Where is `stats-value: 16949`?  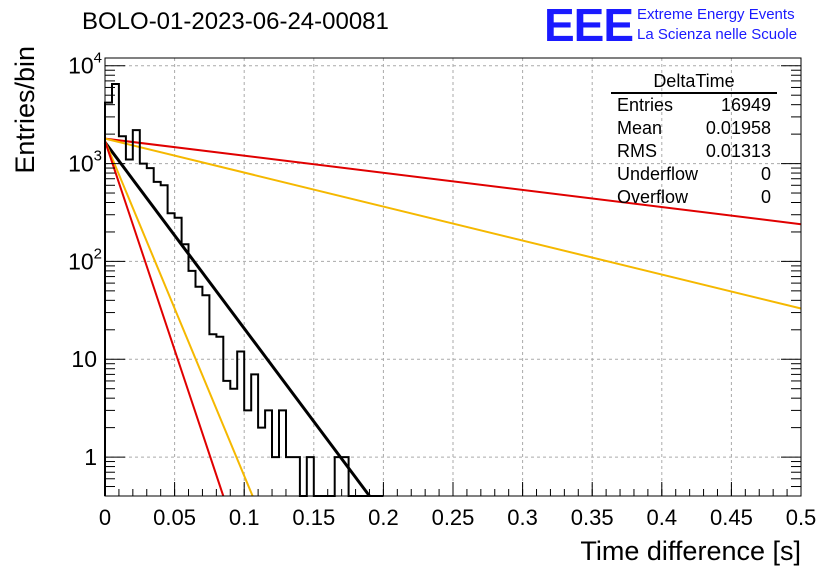
stats-value: 16949 is located at coordinates (745, 105).